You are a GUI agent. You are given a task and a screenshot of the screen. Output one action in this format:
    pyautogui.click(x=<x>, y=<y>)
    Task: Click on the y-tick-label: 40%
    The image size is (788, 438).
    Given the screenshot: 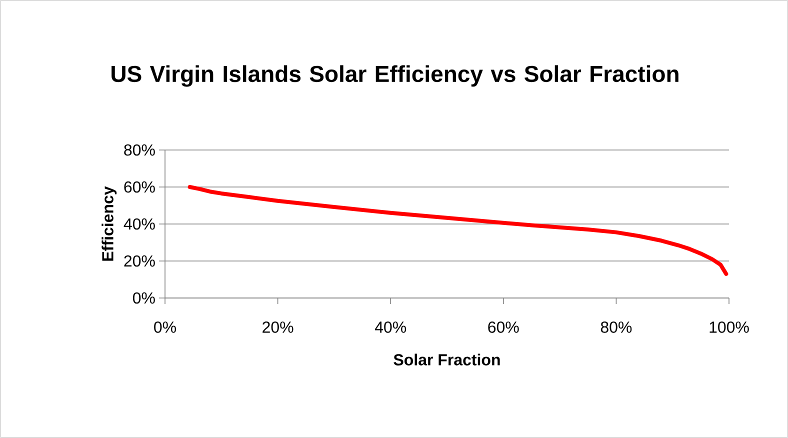 What is the action you would take?
    pyautogui.click(x=139, y=224)
    